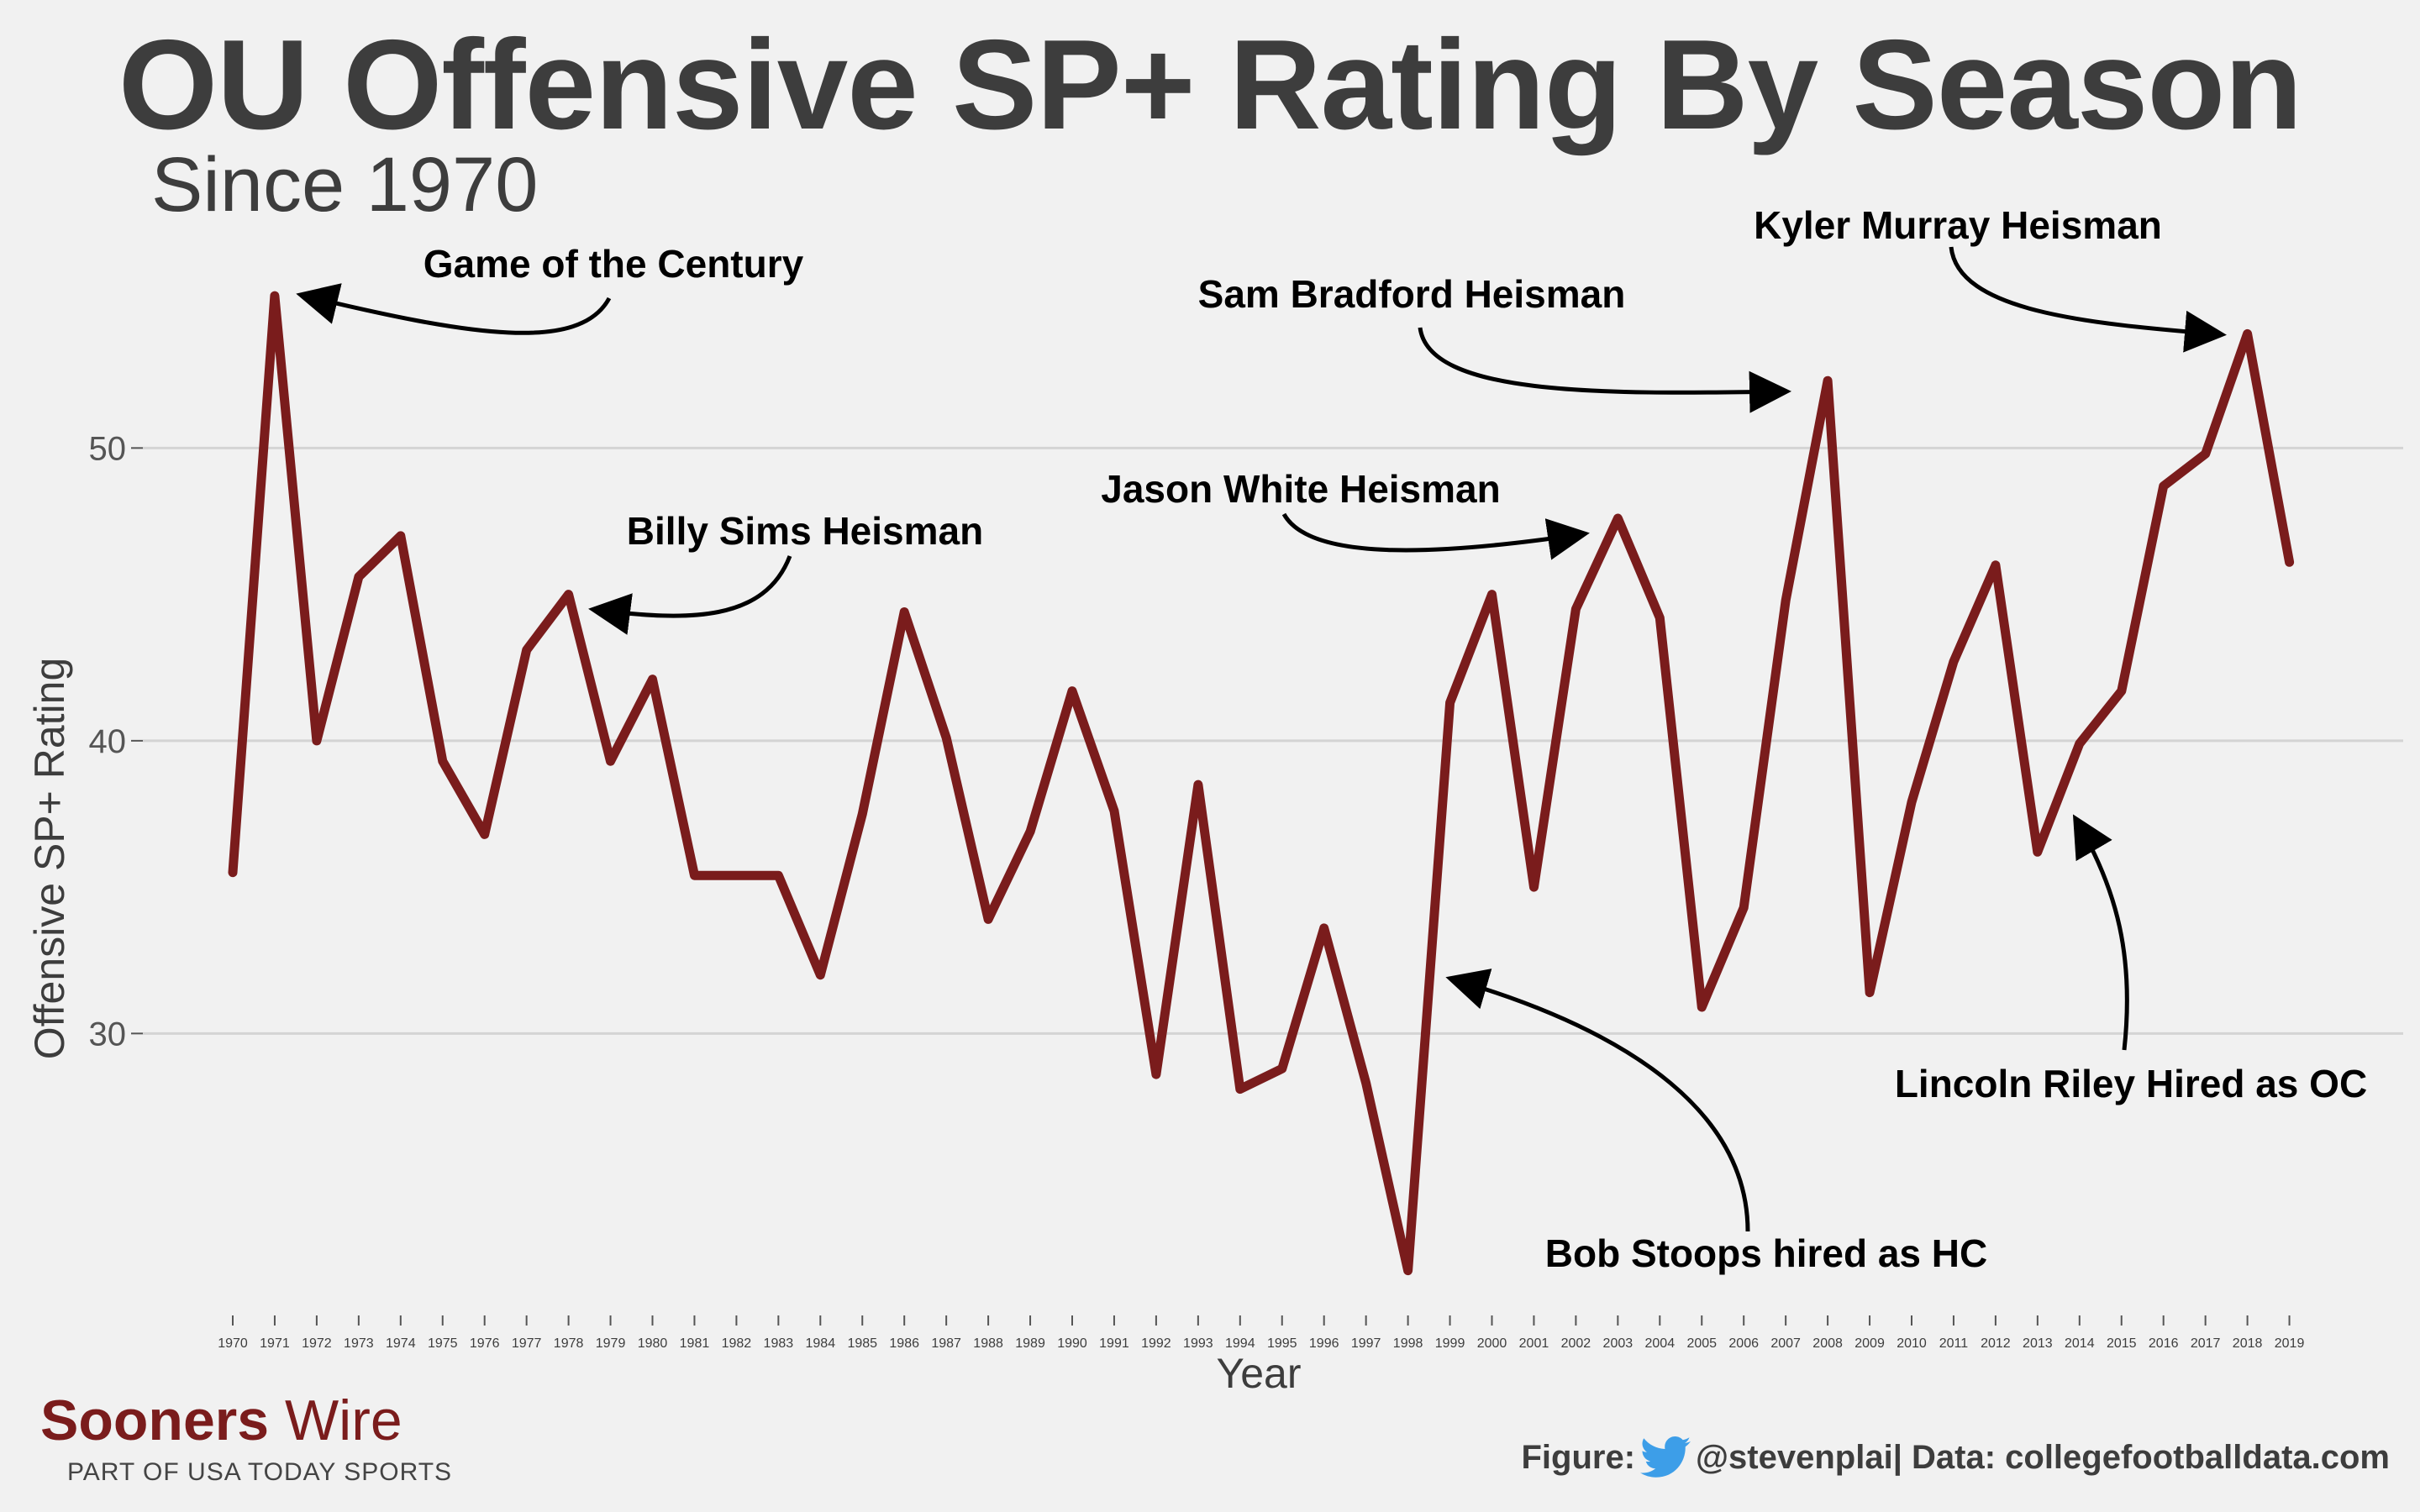 The width and height of the screenshot is (2420, 1512). What do you see at coordinates (569, 1343) in the screenshot?
I see `x-tick-label: 1978` at bounding box center [569, 1343].